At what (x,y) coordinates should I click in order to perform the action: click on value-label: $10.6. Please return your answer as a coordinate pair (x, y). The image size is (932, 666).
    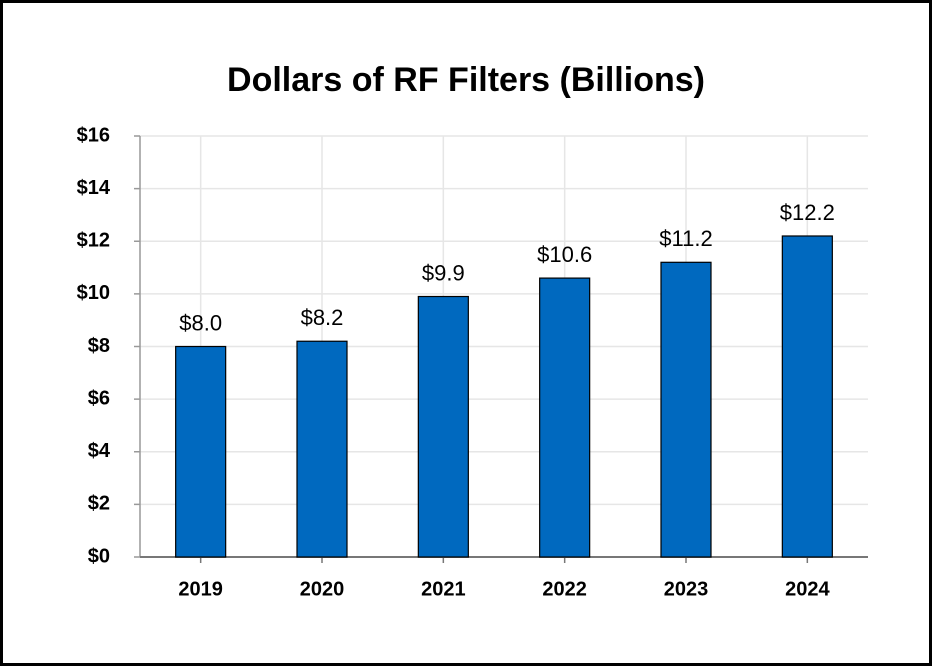
    Looking at the image, I should click on (564, 254).